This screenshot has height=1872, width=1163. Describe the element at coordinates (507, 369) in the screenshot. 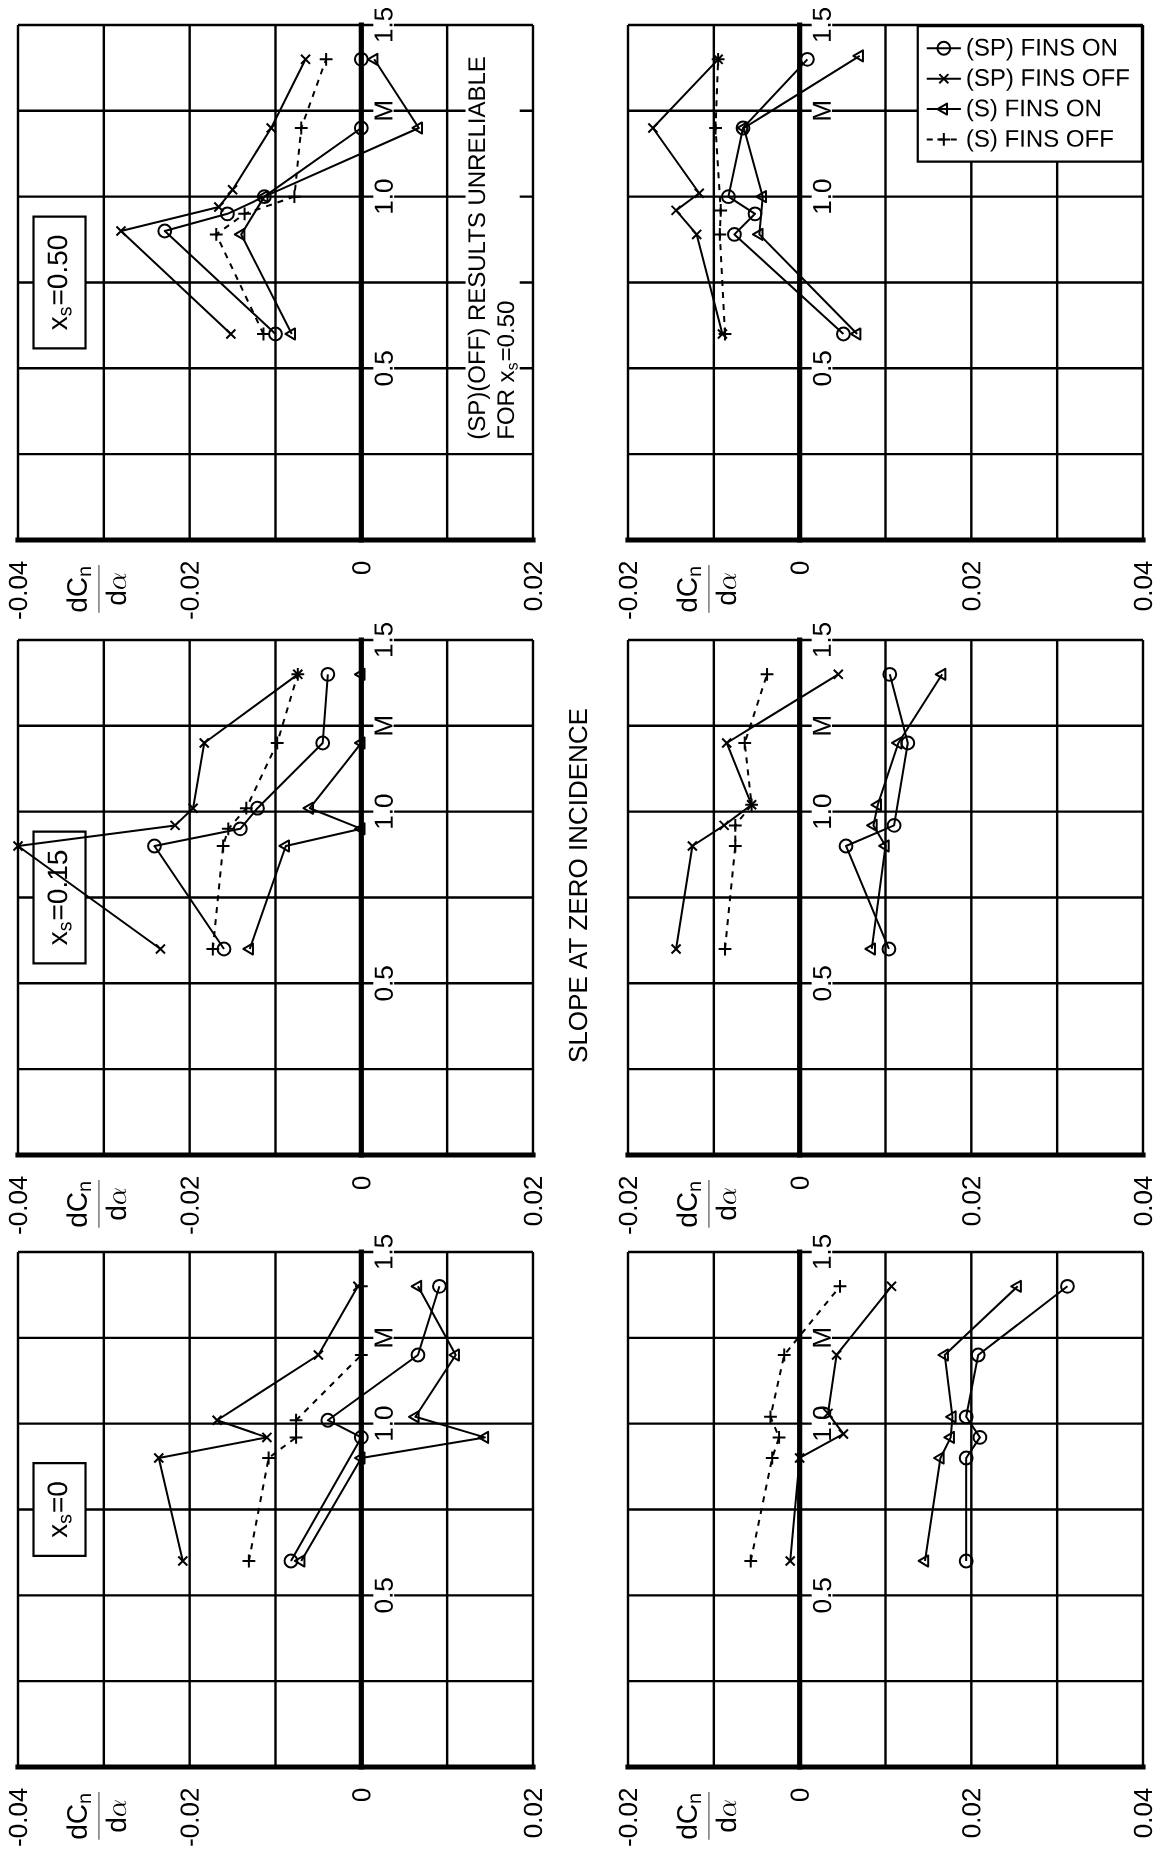

I see `annotation: FOR x$_{s}$=0.50` at that location.